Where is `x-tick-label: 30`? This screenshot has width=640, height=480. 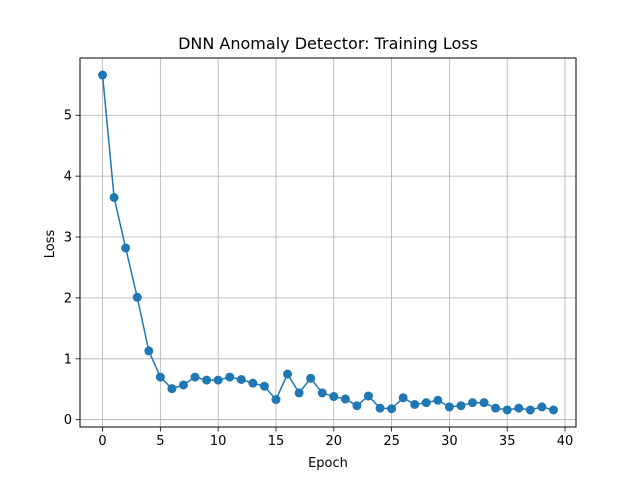
x-tick-label: 30 is located at coordinates (449, 441).